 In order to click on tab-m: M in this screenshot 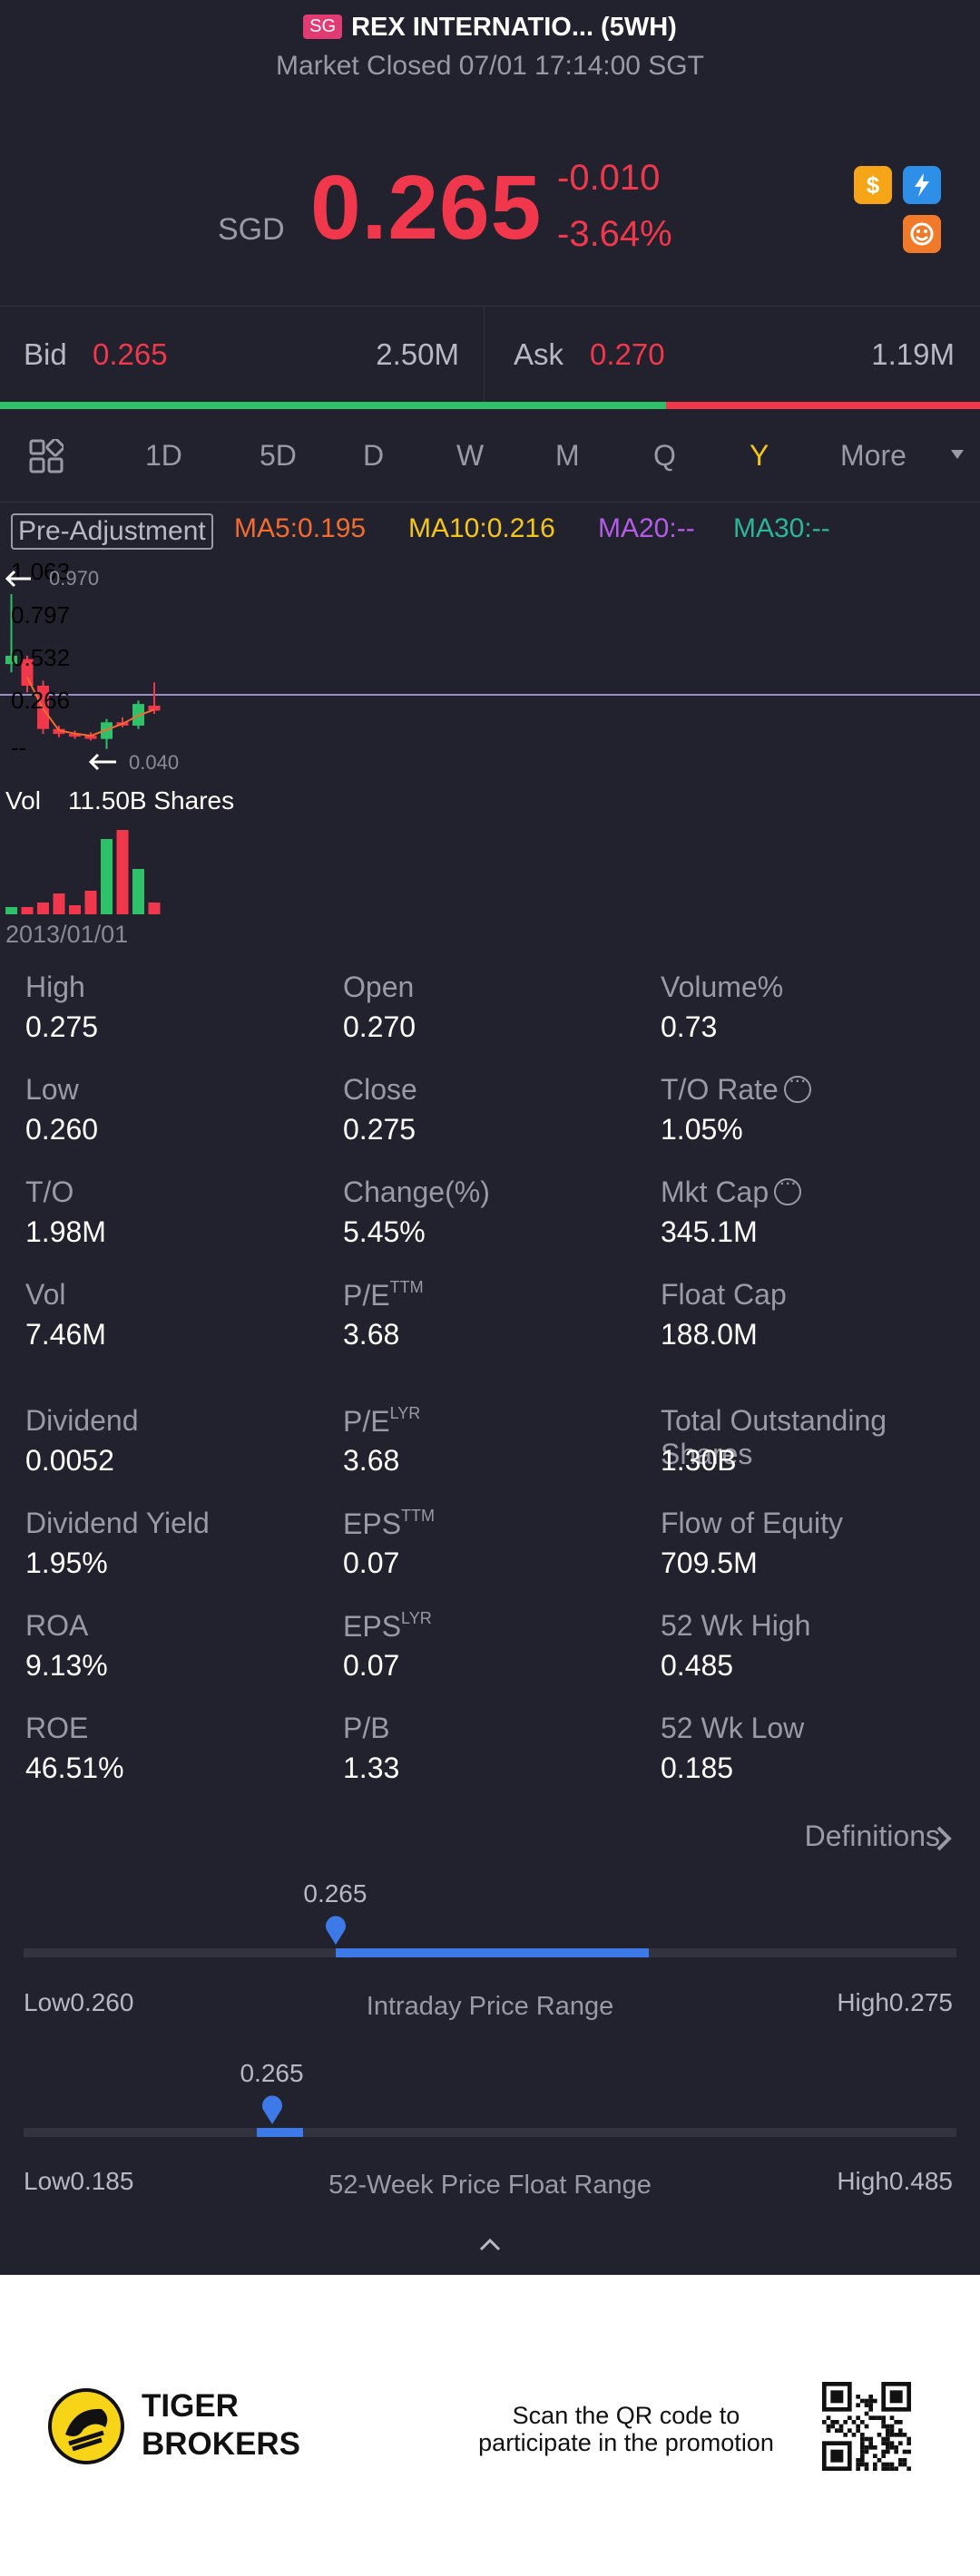, I will do `click(567, 455)`.